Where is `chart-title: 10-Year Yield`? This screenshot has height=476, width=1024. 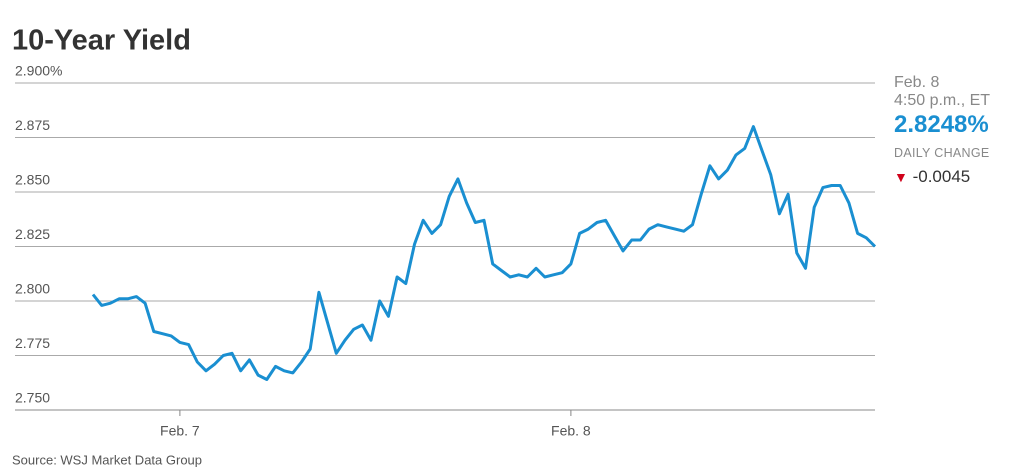
chart-title: 10-Year Yield is located at coordinates (101, 41).